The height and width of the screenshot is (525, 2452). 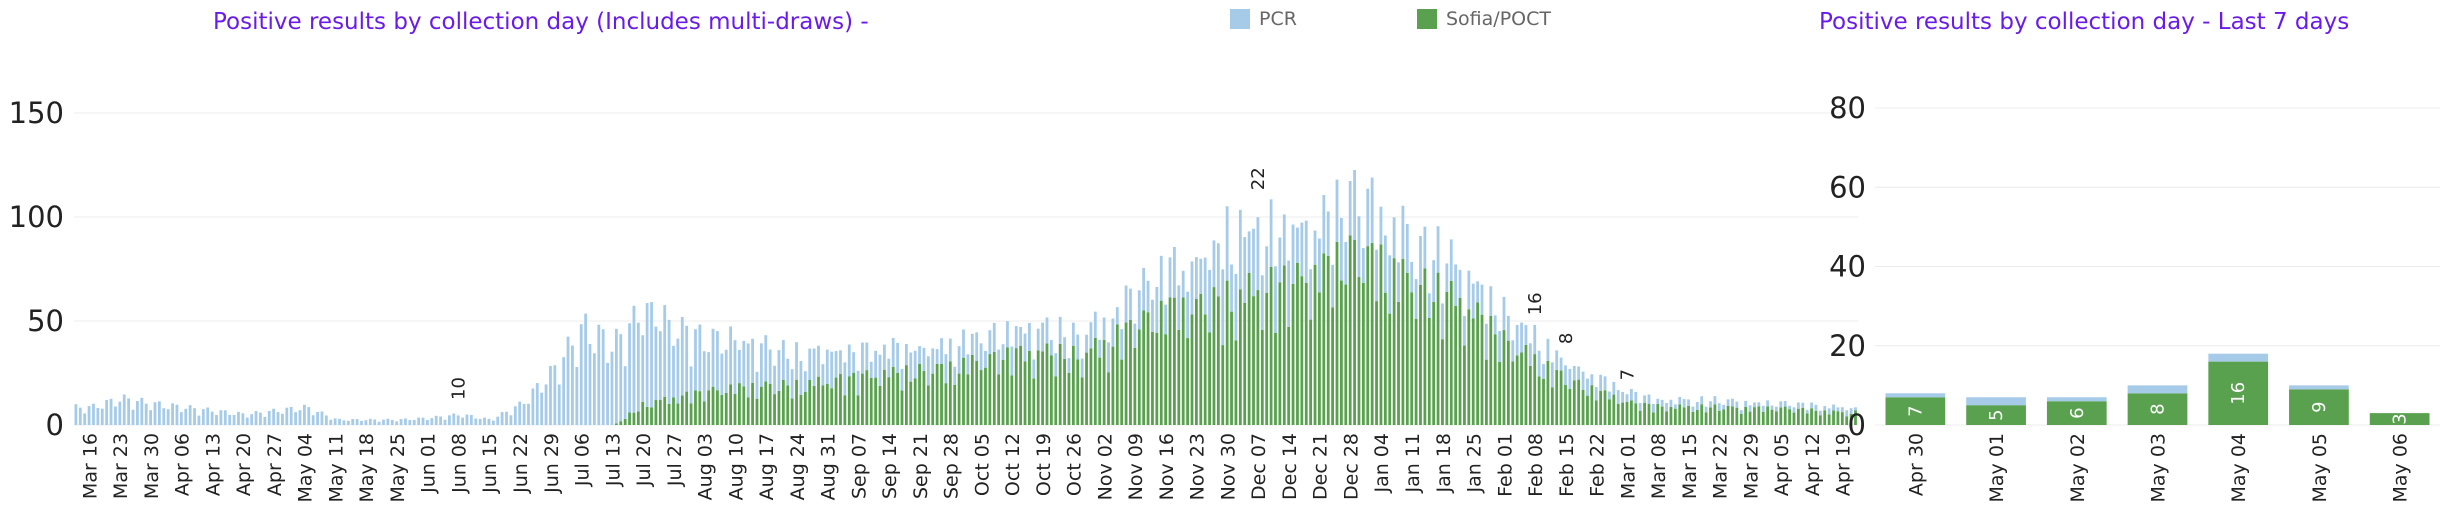 I want to click on main-x-tick-label: Jan 11, so click(x=1413, y=463).